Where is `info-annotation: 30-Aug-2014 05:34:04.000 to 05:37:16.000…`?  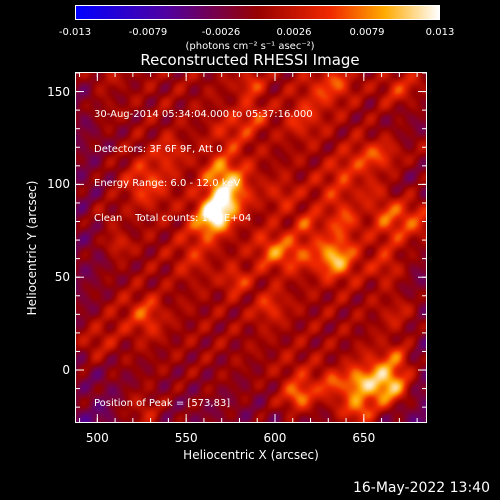
info-annotation: 30-Aug-2014 05:34:04.000 to 05:37:16.000… is located at coordinates (203, 161).